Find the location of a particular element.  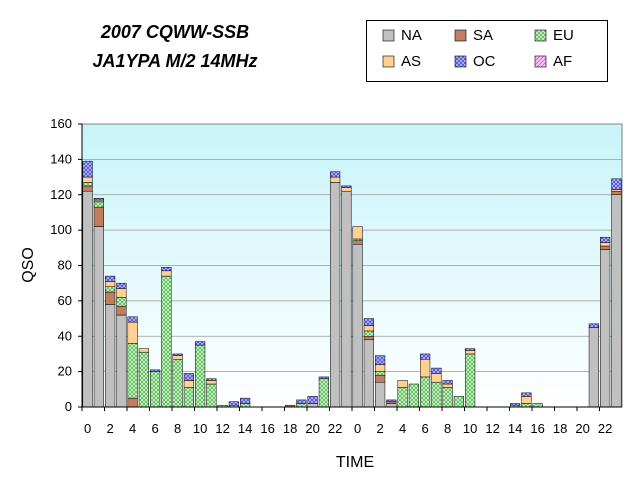

legend-label-eu: EU is located at coordinates (563, 35).